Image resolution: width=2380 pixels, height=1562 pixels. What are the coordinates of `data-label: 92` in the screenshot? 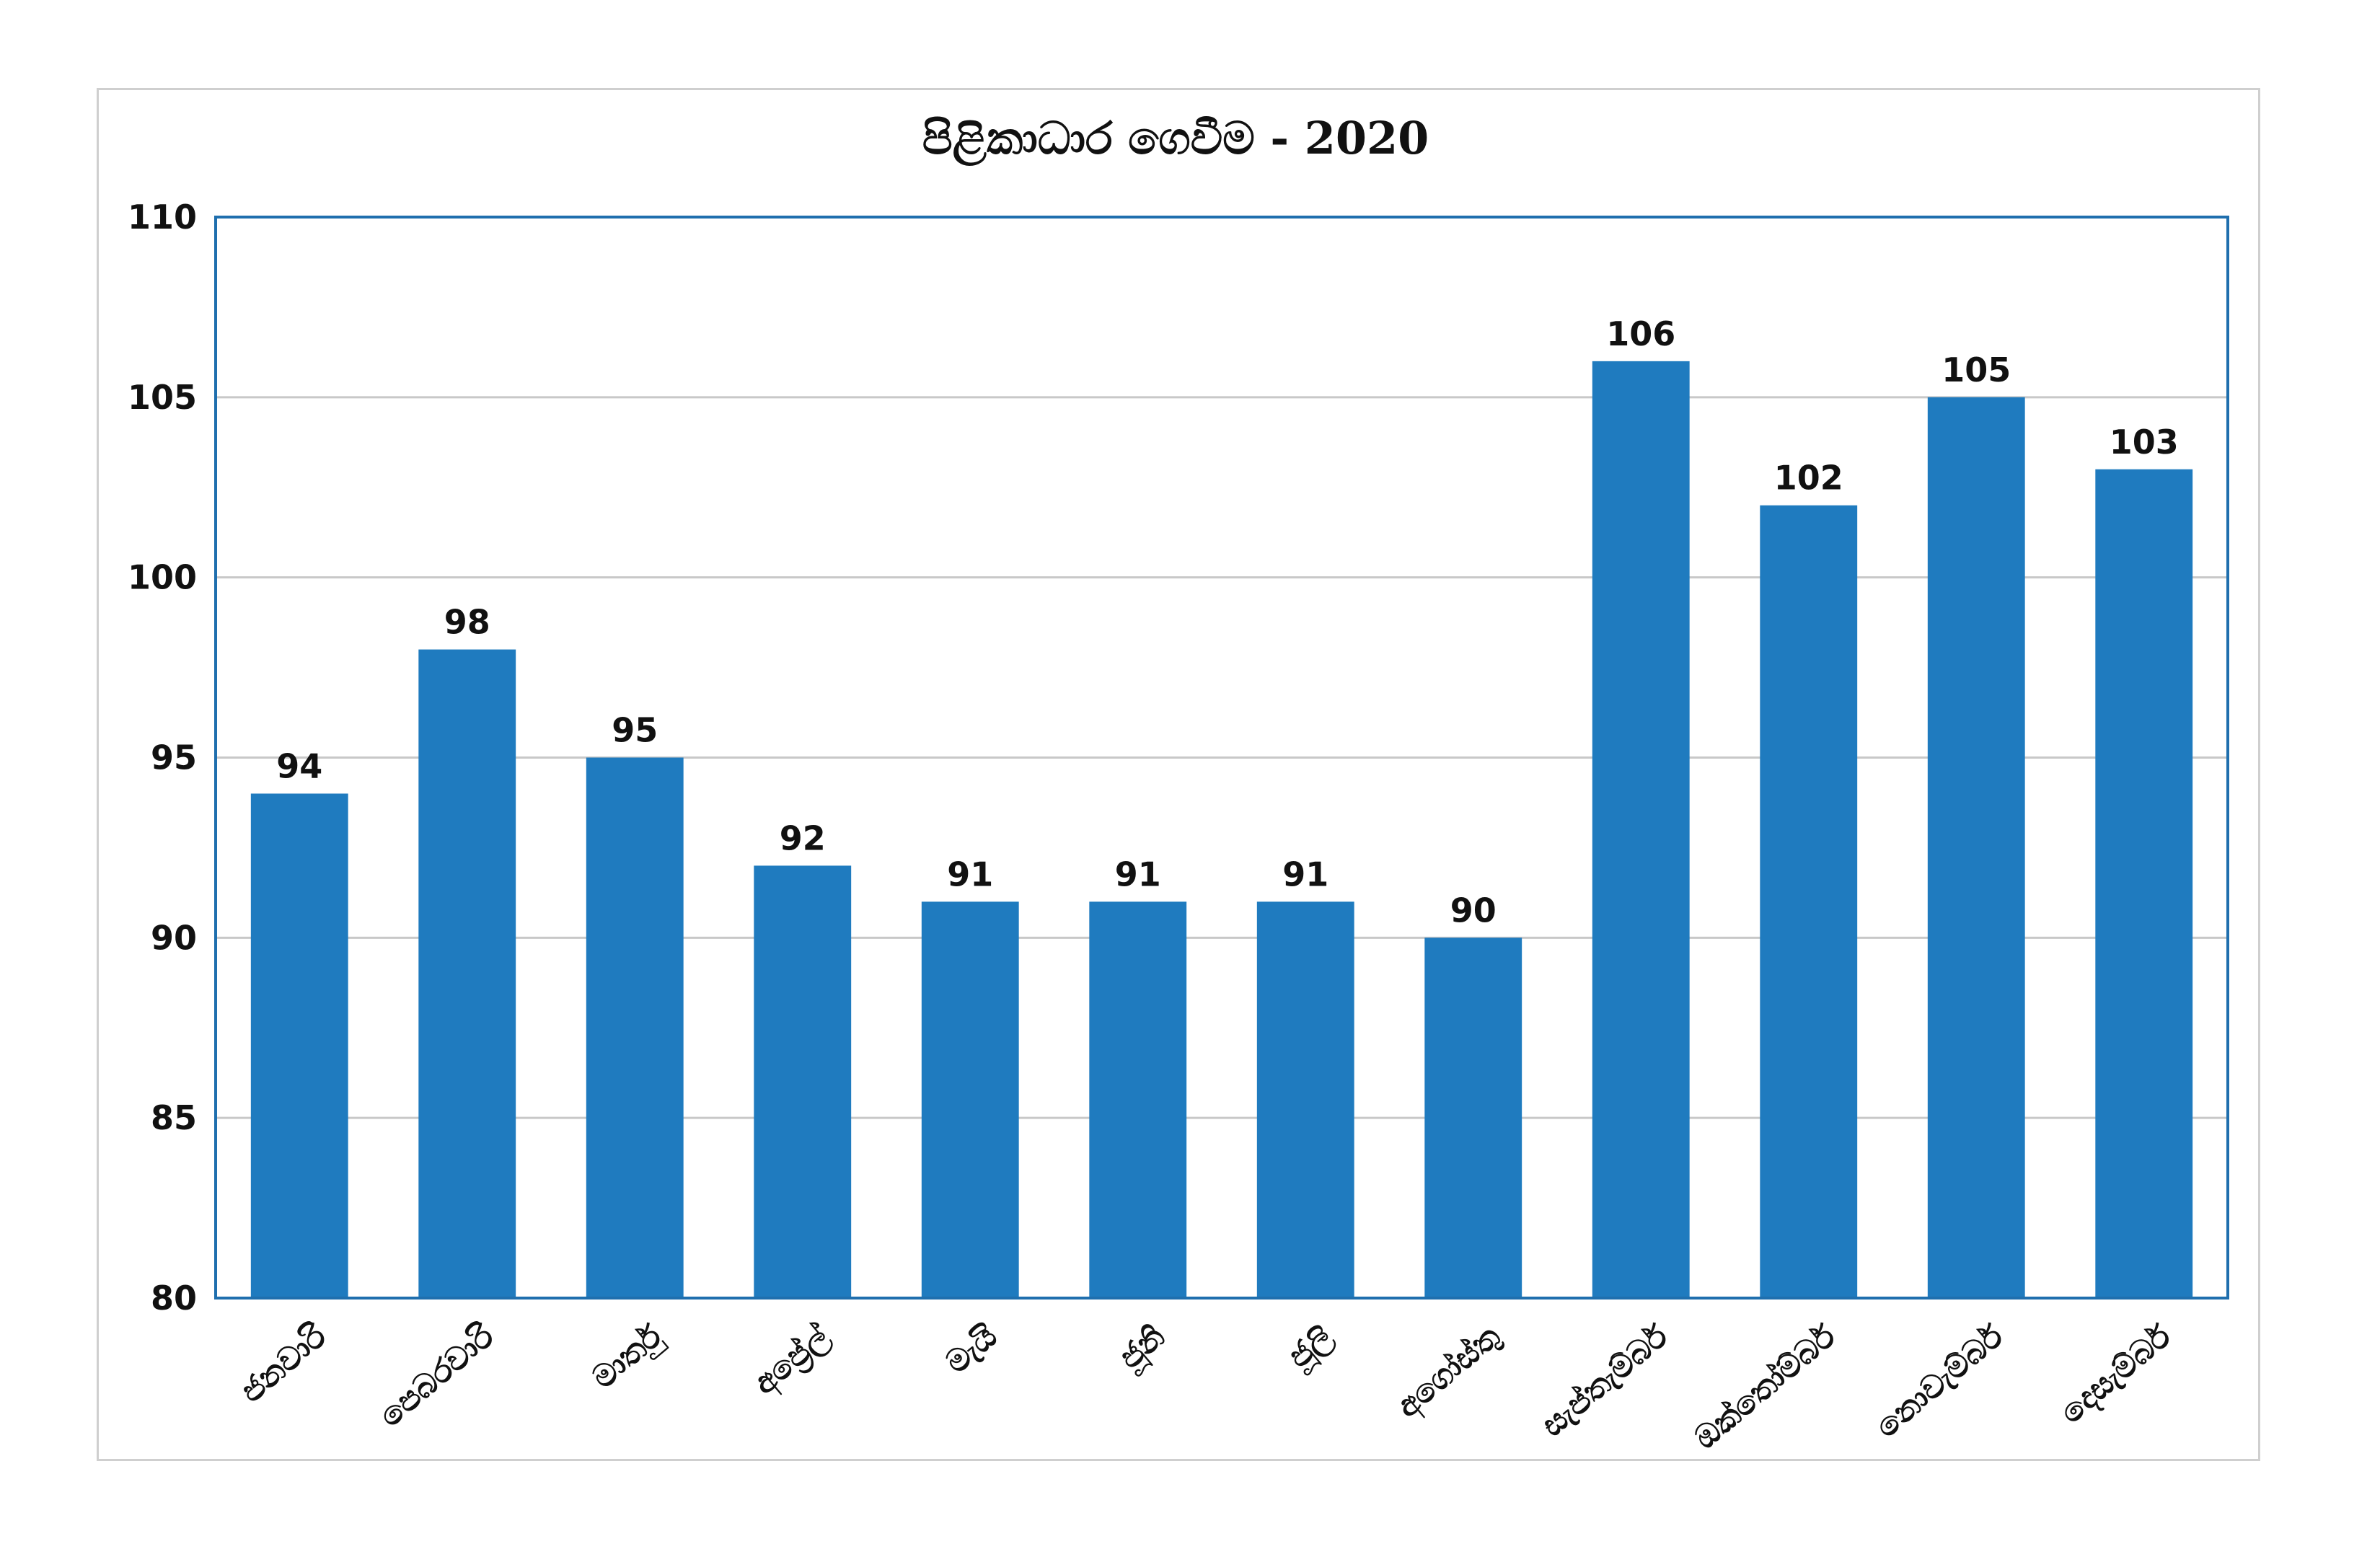 It's located at (803, 837).